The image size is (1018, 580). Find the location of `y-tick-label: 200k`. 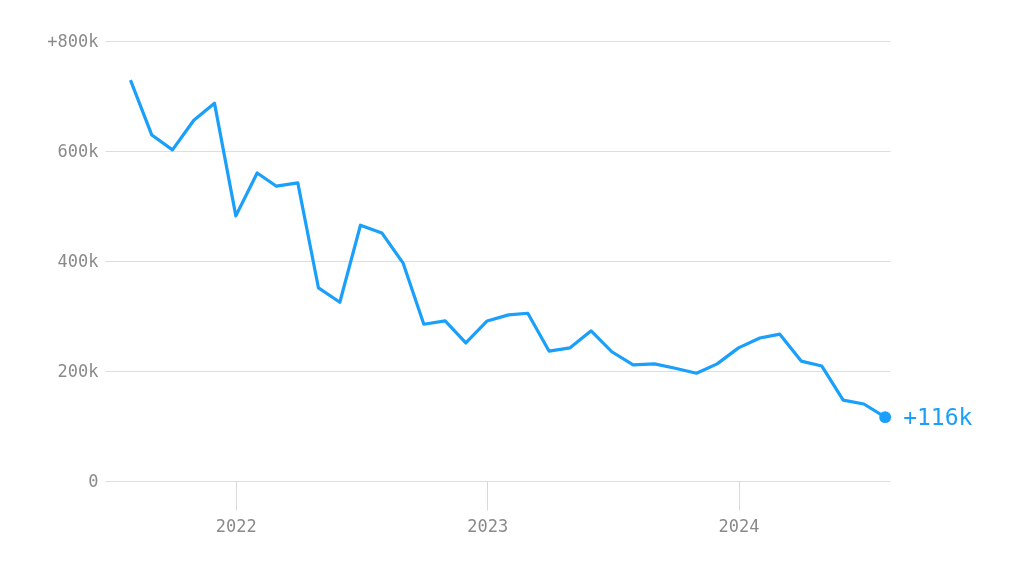

y-tick-label: 200k is located at coordinates (78, 370).